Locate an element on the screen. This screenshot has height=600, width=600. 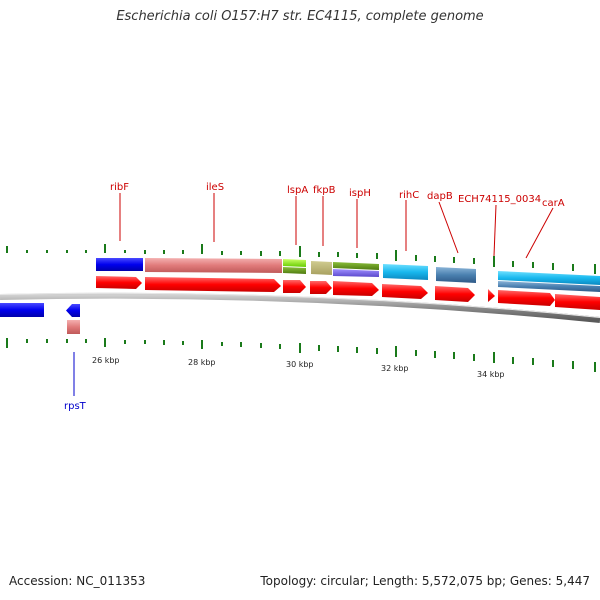
cds-carA is located at coordinates (526, 298).